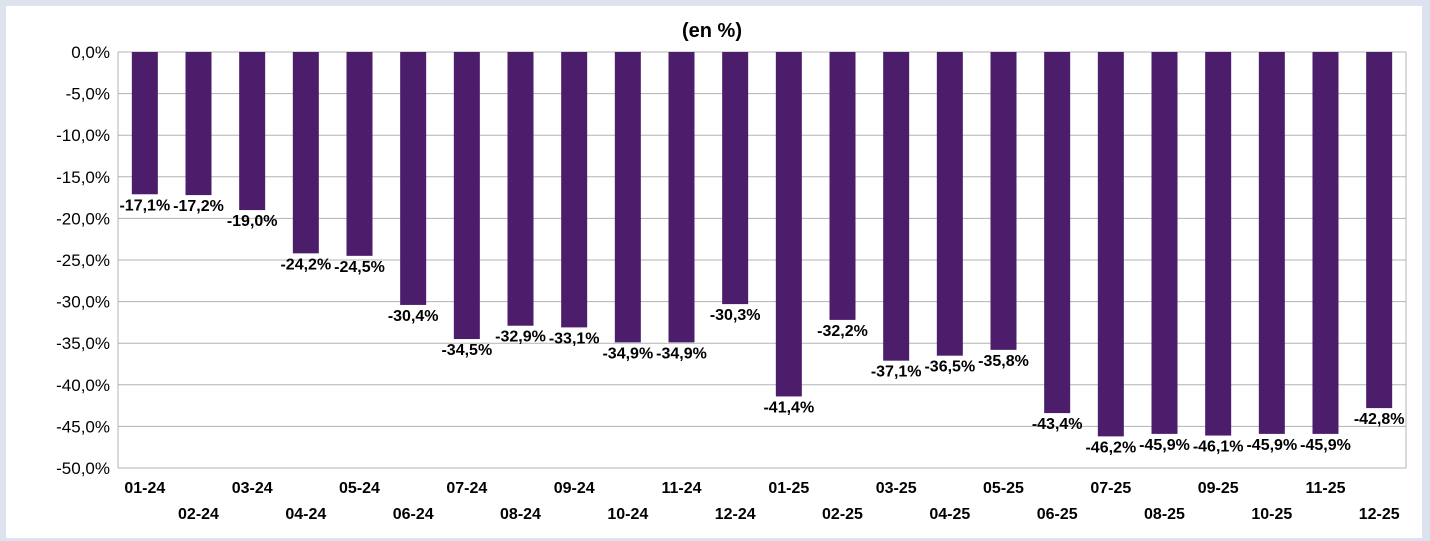 This screenshot has width=1430, height=541. Describe the element at coordinates (735, 514) in the screenshot. I see `x-tick-label: 12-24` at that location.